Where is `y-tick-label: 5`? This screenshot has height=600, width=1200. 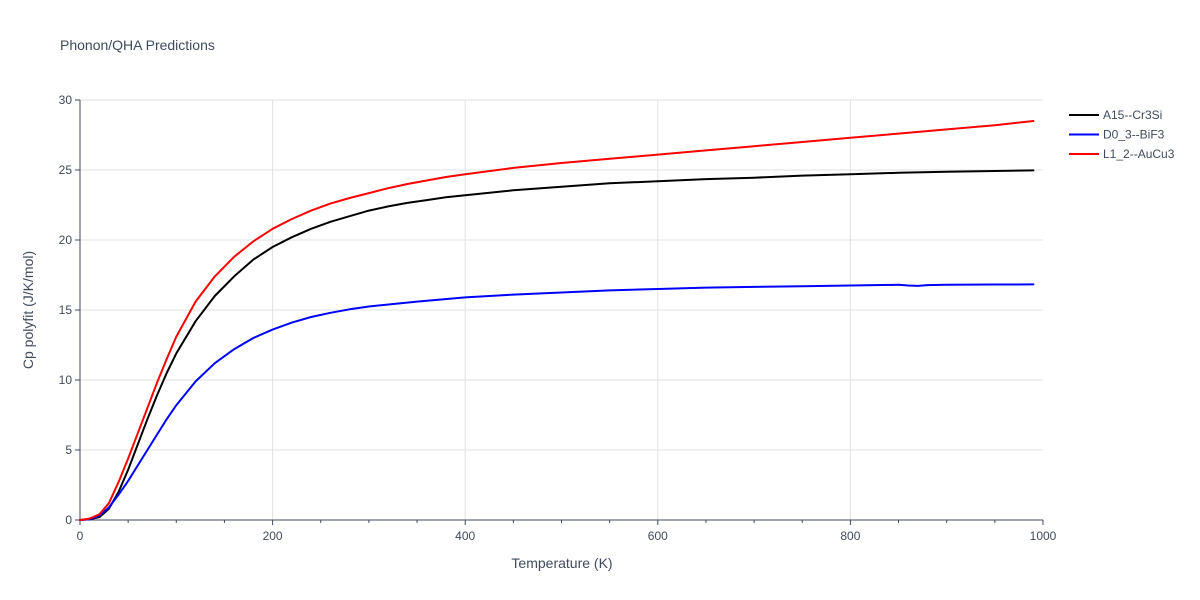 y-tick-label: 5 is located at coordinates (68, 450).